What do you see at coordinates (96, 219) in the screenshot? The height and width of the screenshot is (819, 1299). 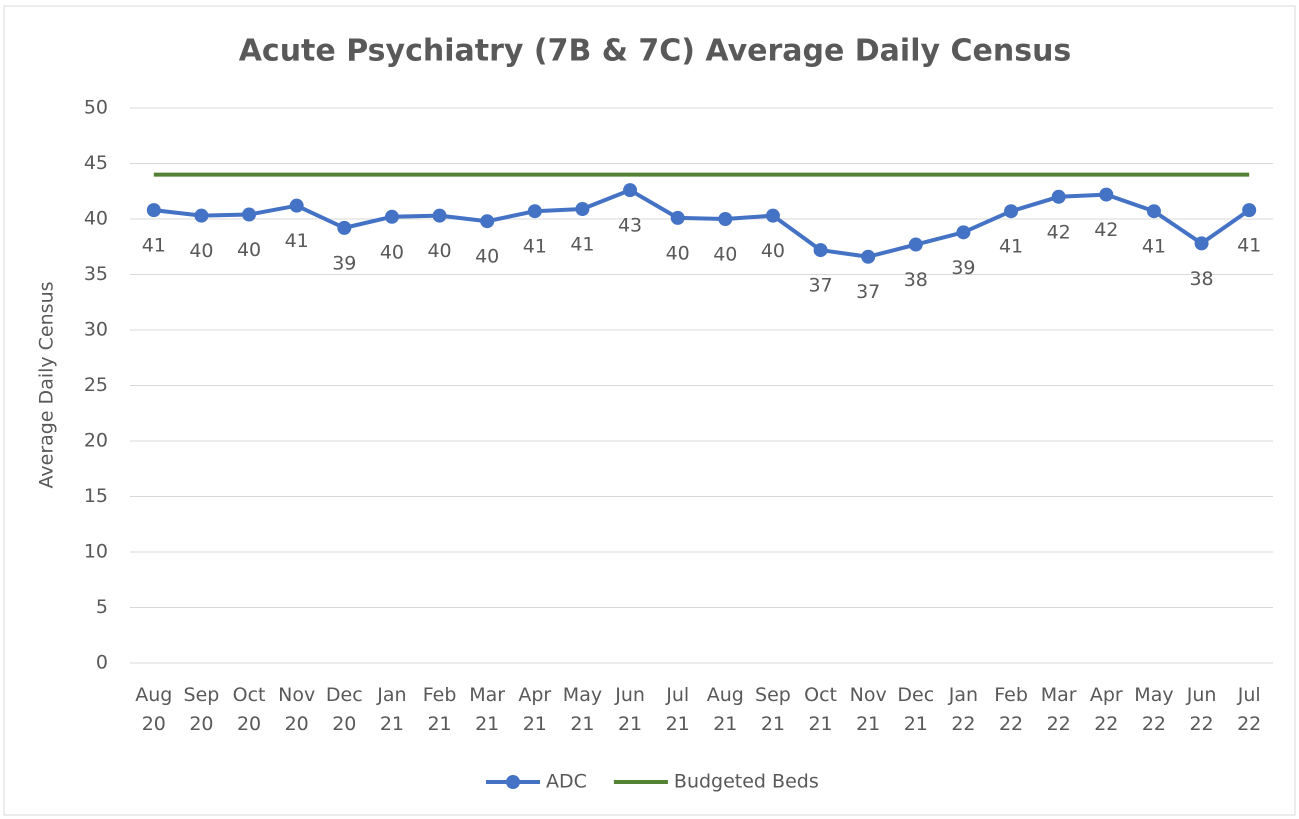 I see `y-tick-label: 40` at bounding box center [96, 219].